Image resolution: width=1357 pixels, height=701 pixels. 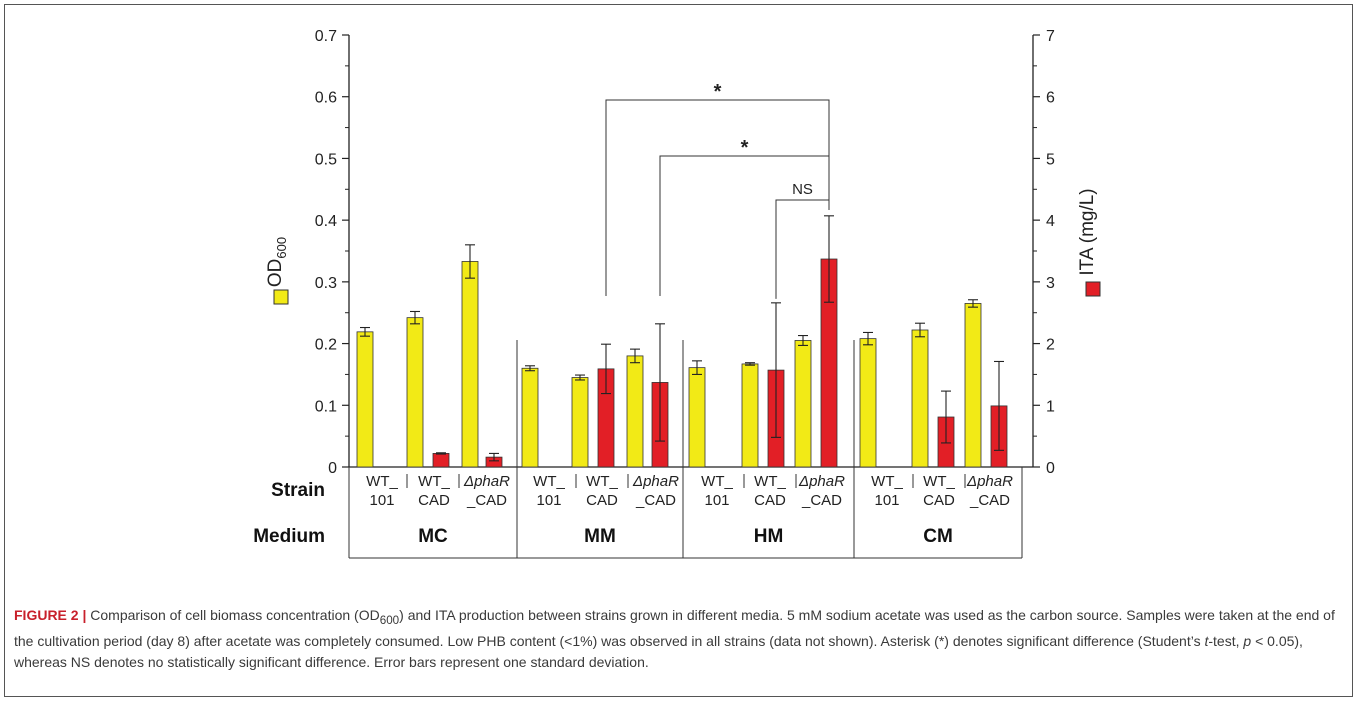 What do you see at coordinates (326, 283) in the screenshot?
I see `left-tick-label: 0.3` at bounding box center [326, 283].